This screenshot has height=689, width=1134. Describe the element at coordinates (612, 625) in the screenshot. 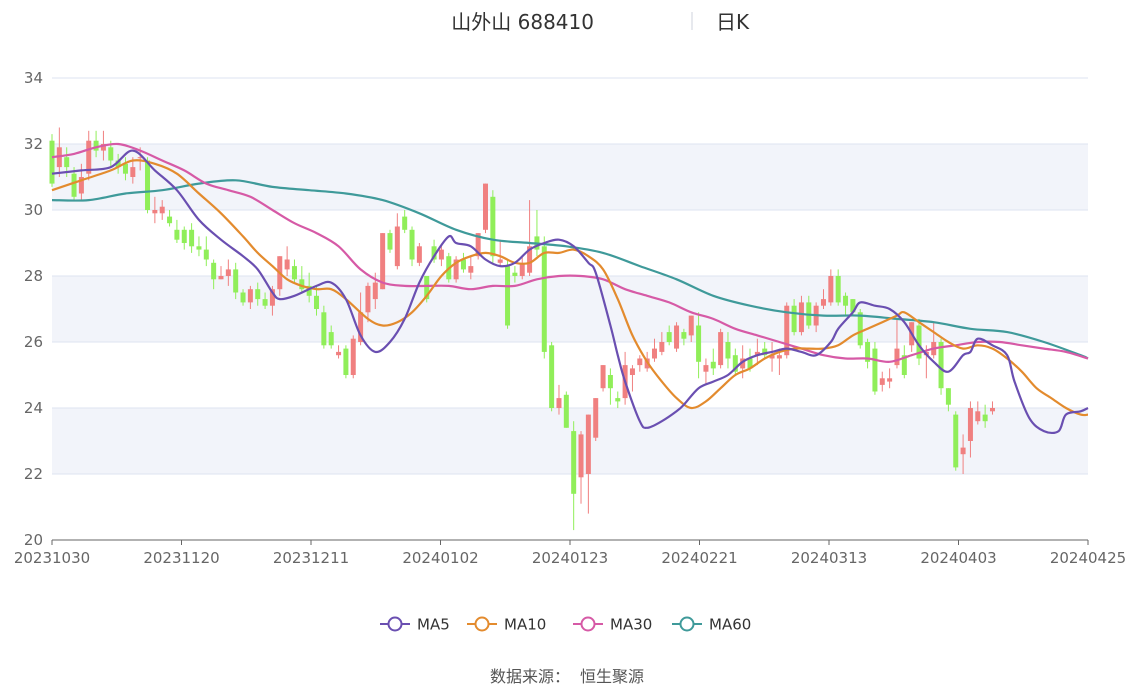

I see `legend-item-ma30: MA30` at that location.